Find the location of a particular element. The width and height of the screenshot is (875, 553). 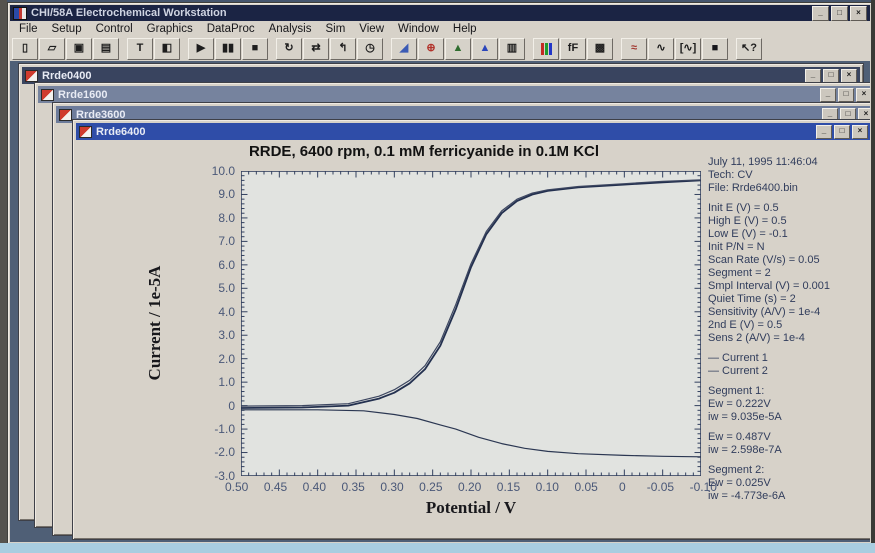

param-line: Sens 2 (A/V) = 1e-4 is located at coordinates (756, 338).